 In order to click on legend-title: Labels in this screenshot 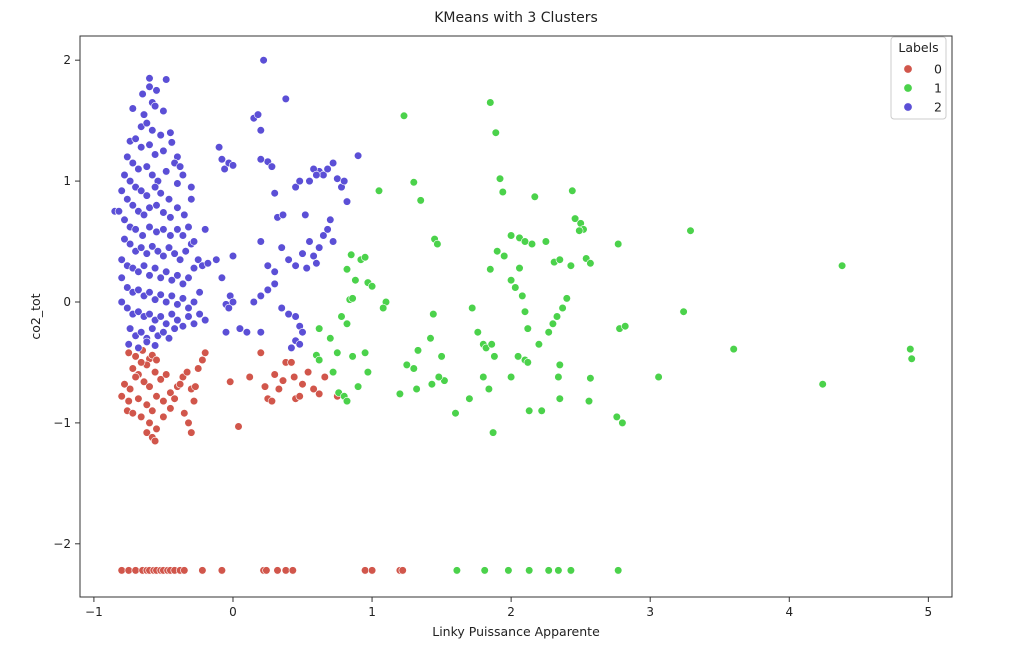, I will do `click(918, 47)`.